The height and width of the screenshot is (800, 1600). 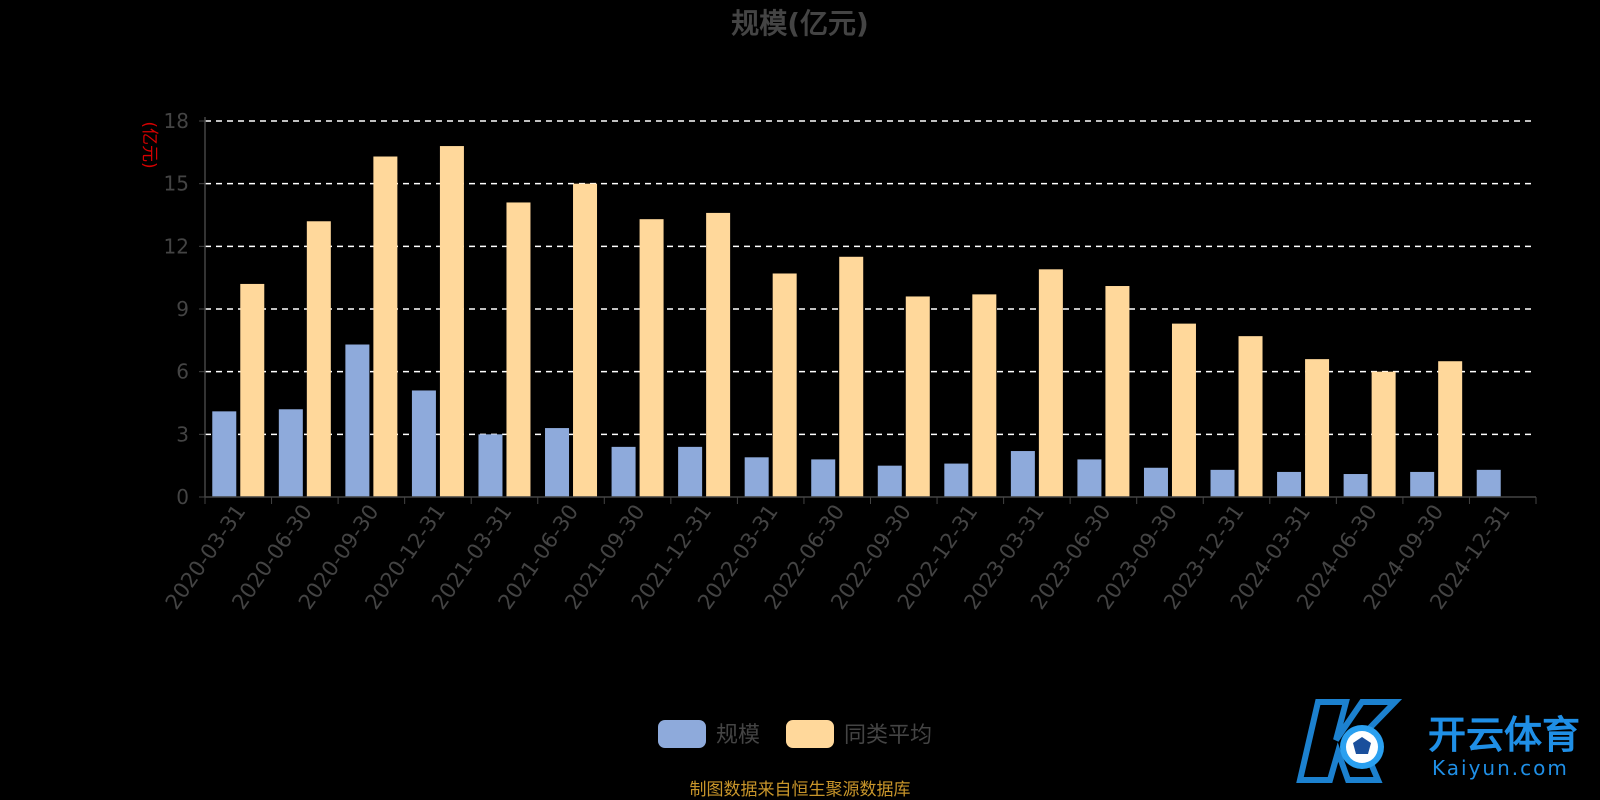 I want to click on watermark-en: Kaiyun.com, so click(x=1500, y=768).